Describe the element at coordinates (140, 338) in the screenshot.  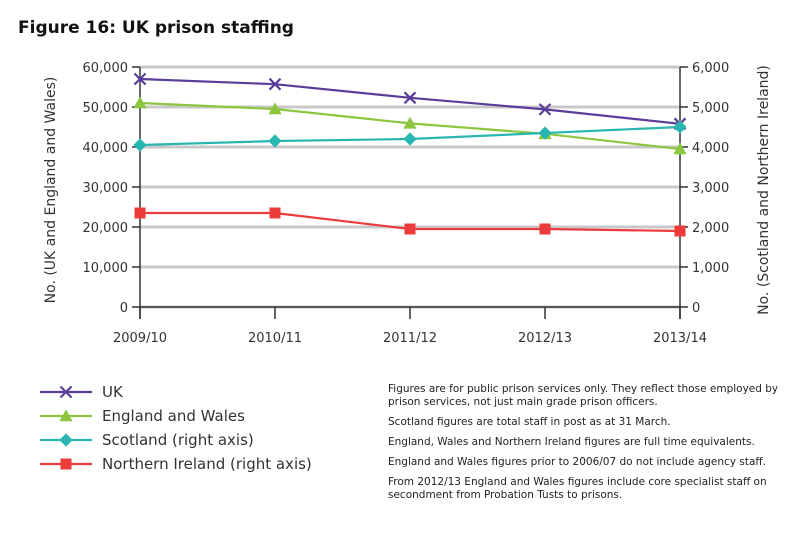
I see `x-tick-label: 2009/10` at that location.